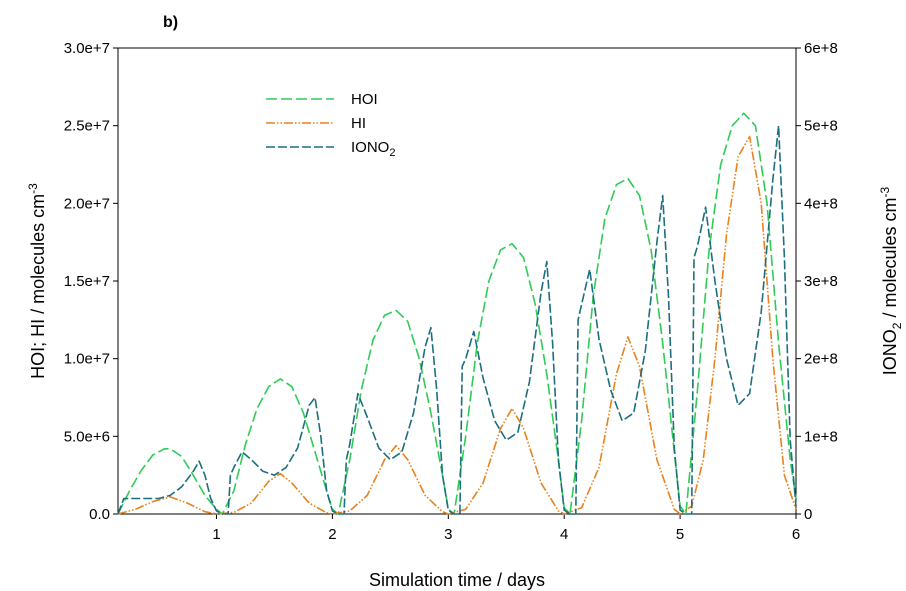 The width and height of the screenshot is (906, 591). Describe the element at coordinates (821, 281) in the screenshot. I see `y-right-tick-label: 3e+8` at that location.